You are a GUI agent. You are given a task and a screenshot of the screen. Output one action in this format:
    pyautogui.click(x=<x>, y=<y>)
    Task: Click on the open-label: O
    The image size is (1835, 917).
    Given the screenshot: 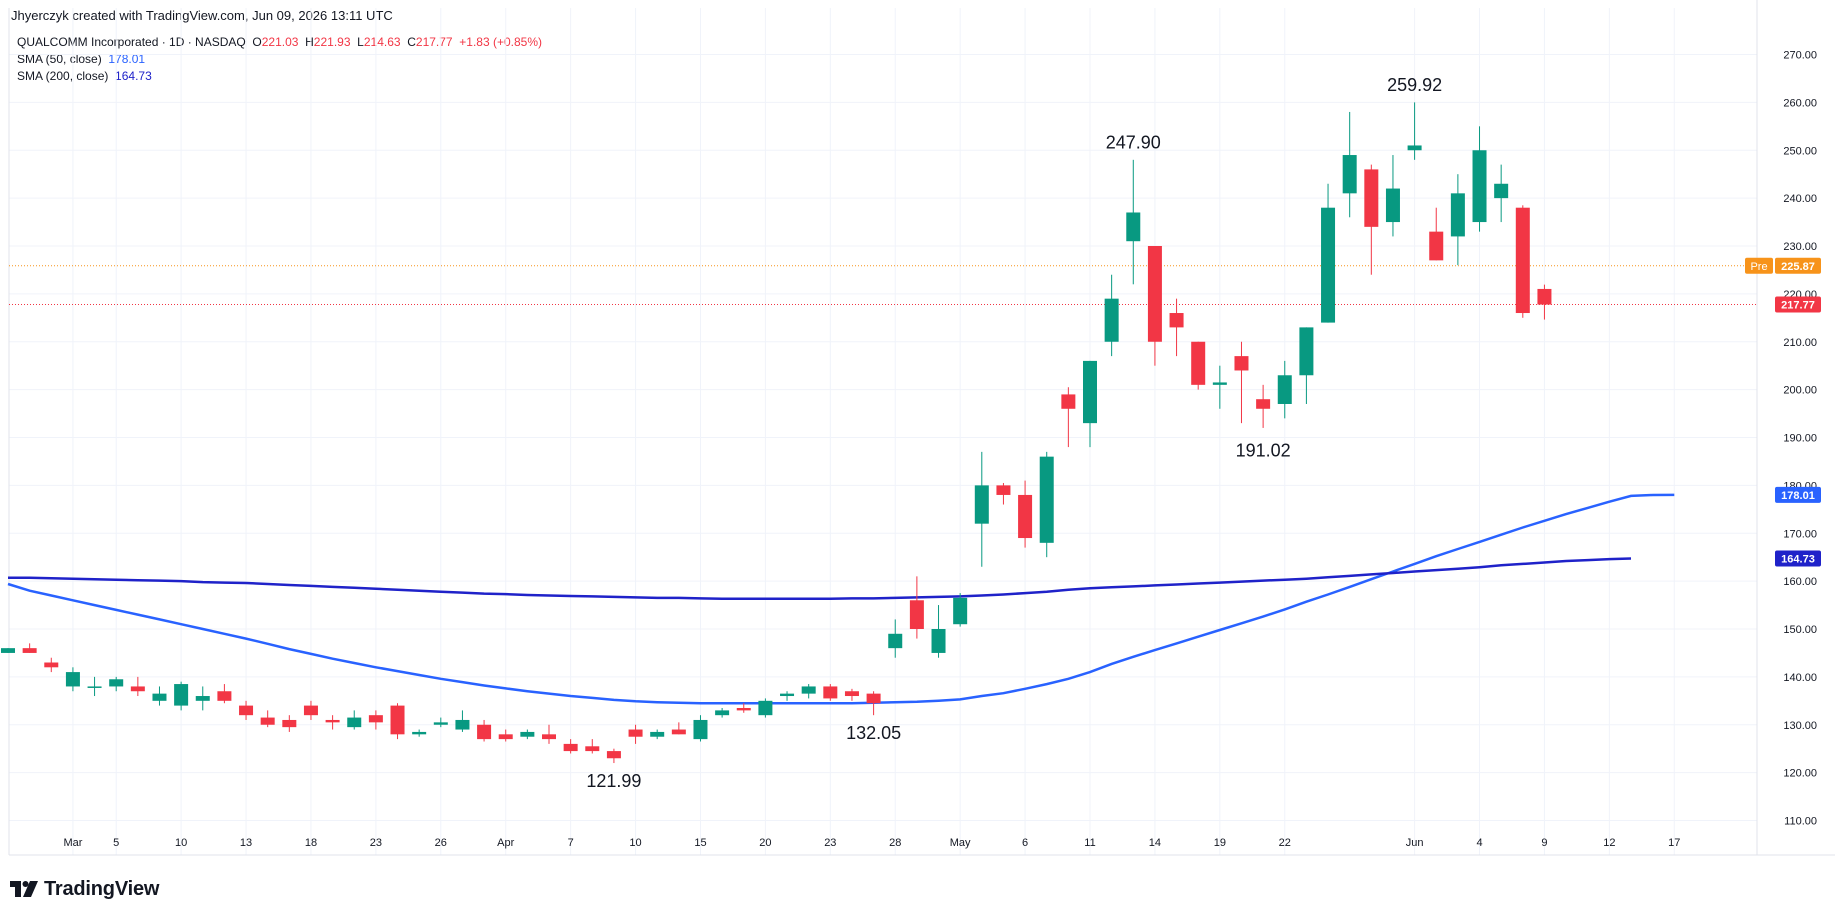 What is the action you would take?
    pyautogui.click(x=257, y=42)
    